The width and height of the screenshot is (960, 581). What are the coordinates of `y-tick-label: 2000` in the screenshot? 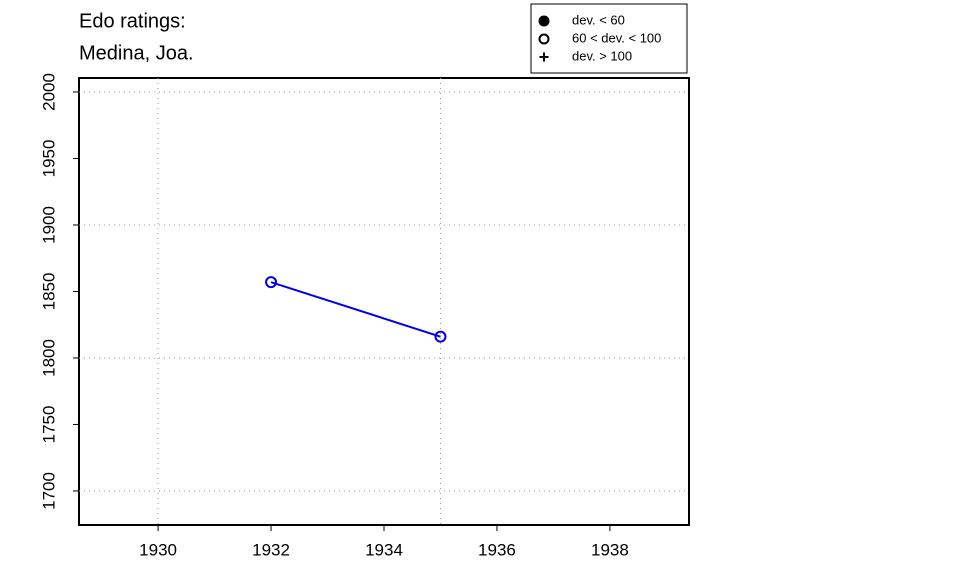 It's located at (48, 92).